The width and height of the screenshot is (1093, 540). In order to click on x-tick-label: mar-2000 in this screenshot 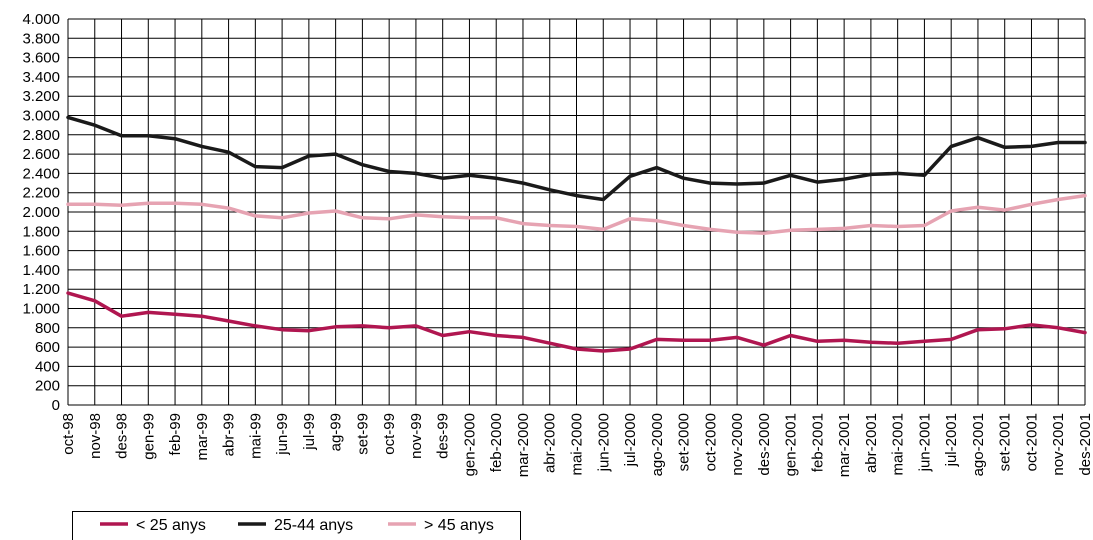, I will do `click(523, 445)`.